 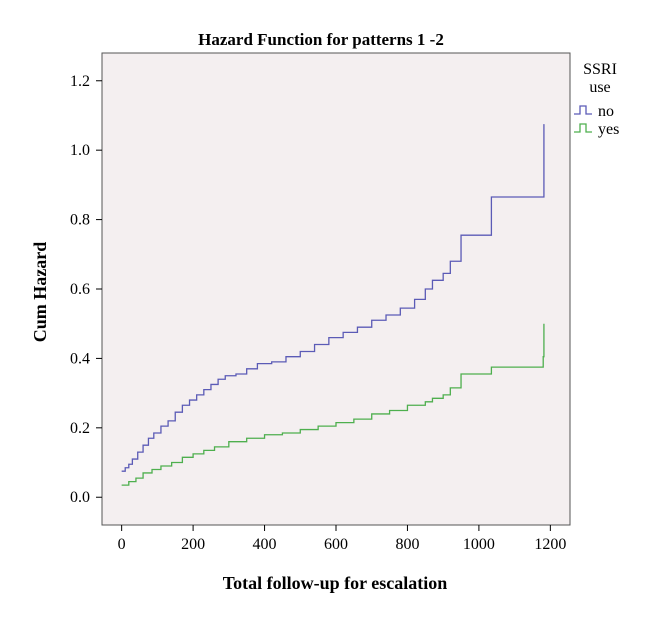 What do you see at coordinates (479, 544) in the screenshot?
I see `x-tick-label: 1000` at bounding box center [479, 544].